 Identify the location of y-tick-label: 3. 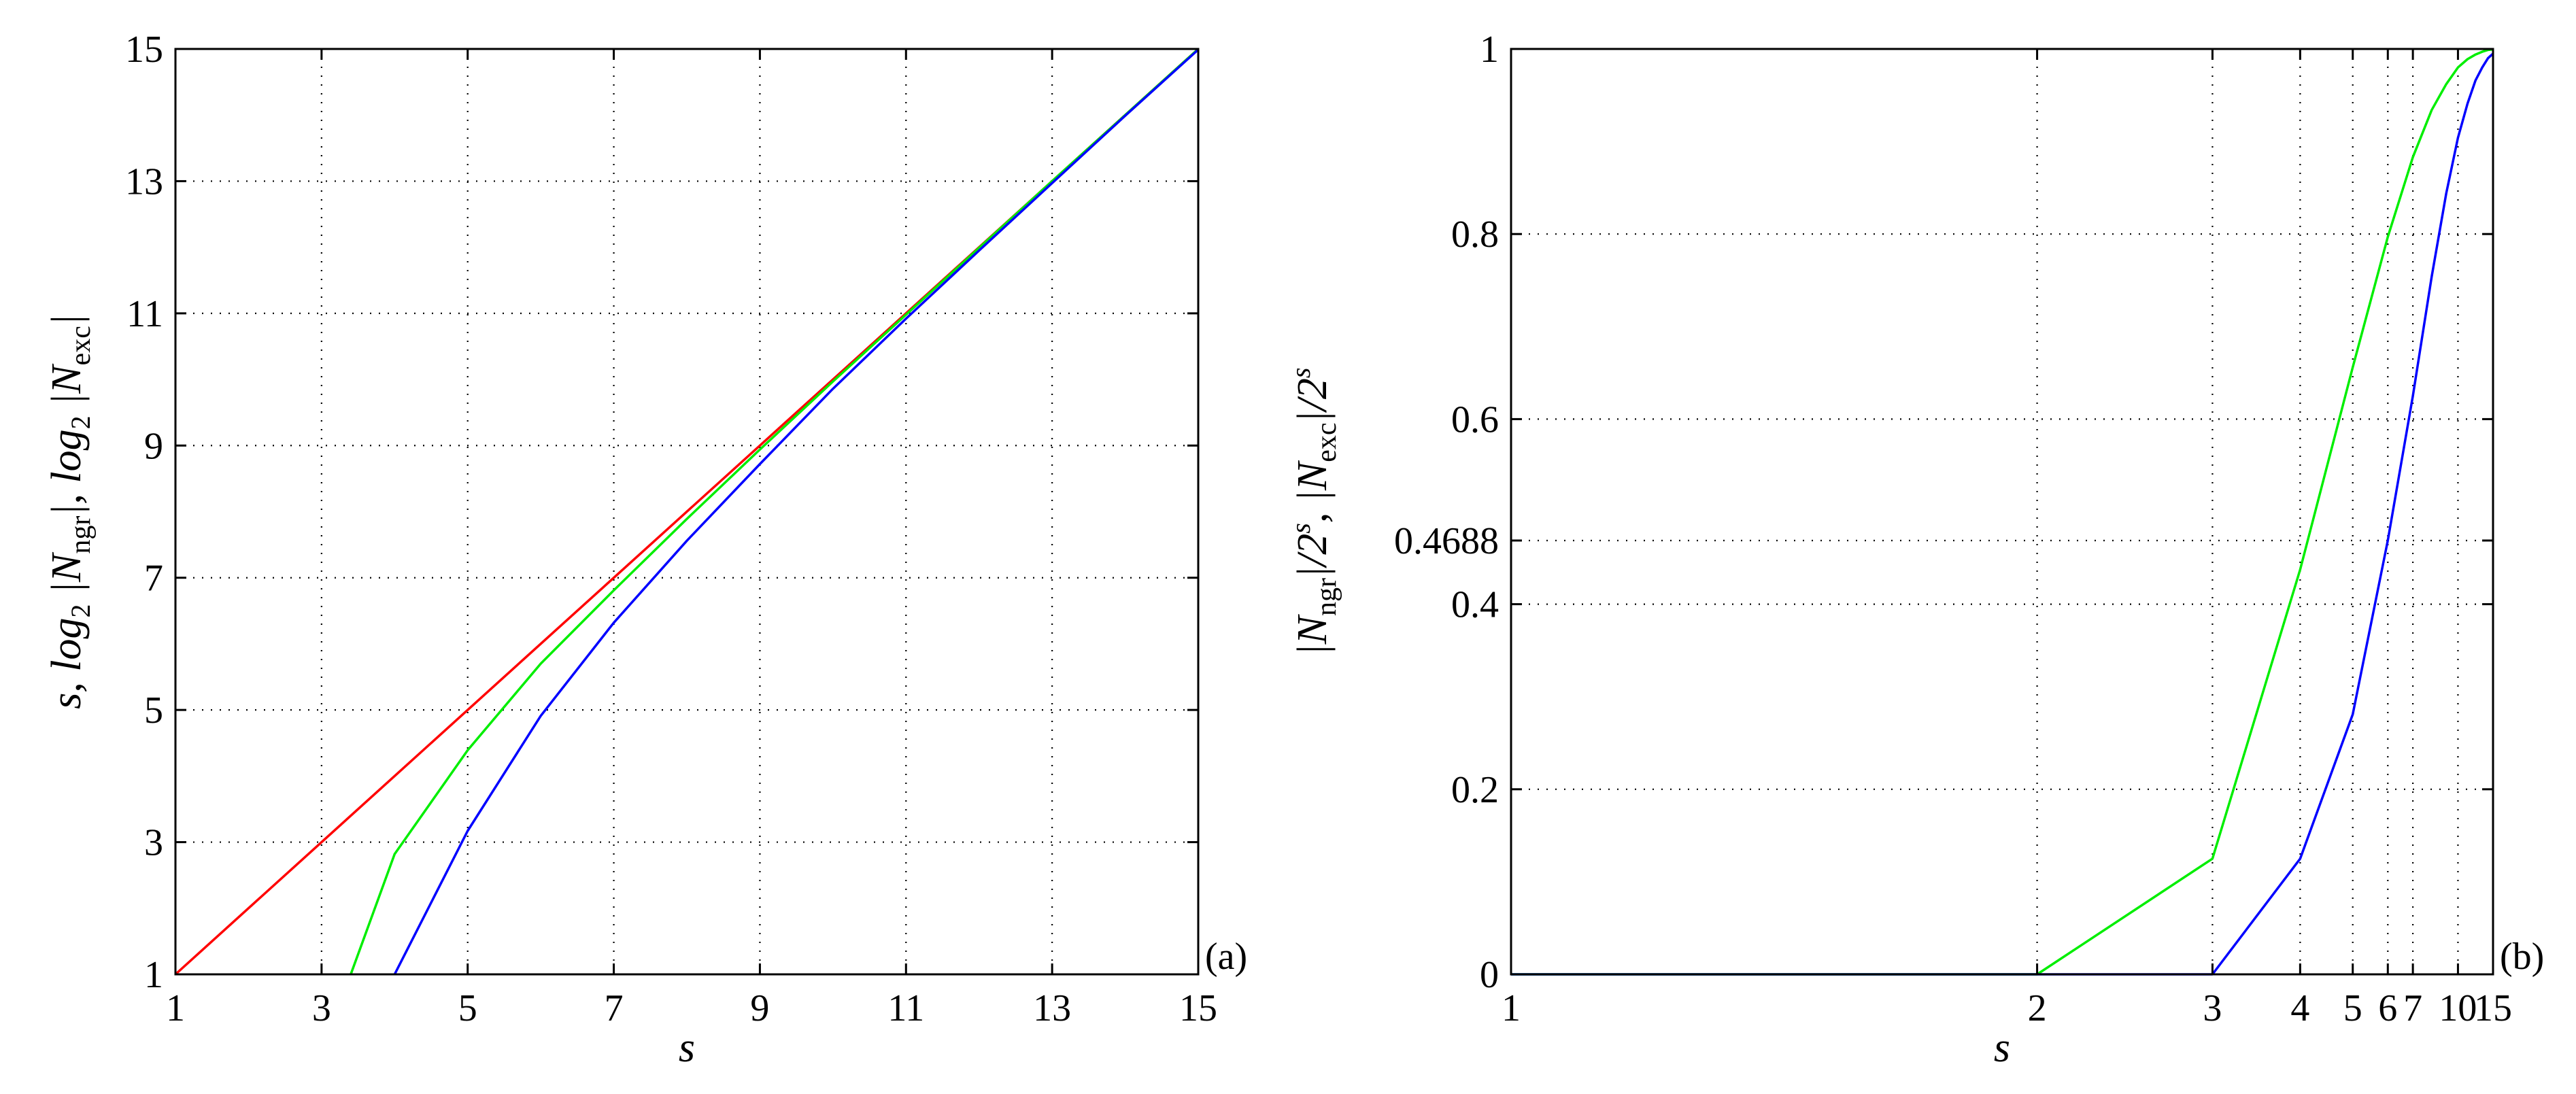
(153, 843).